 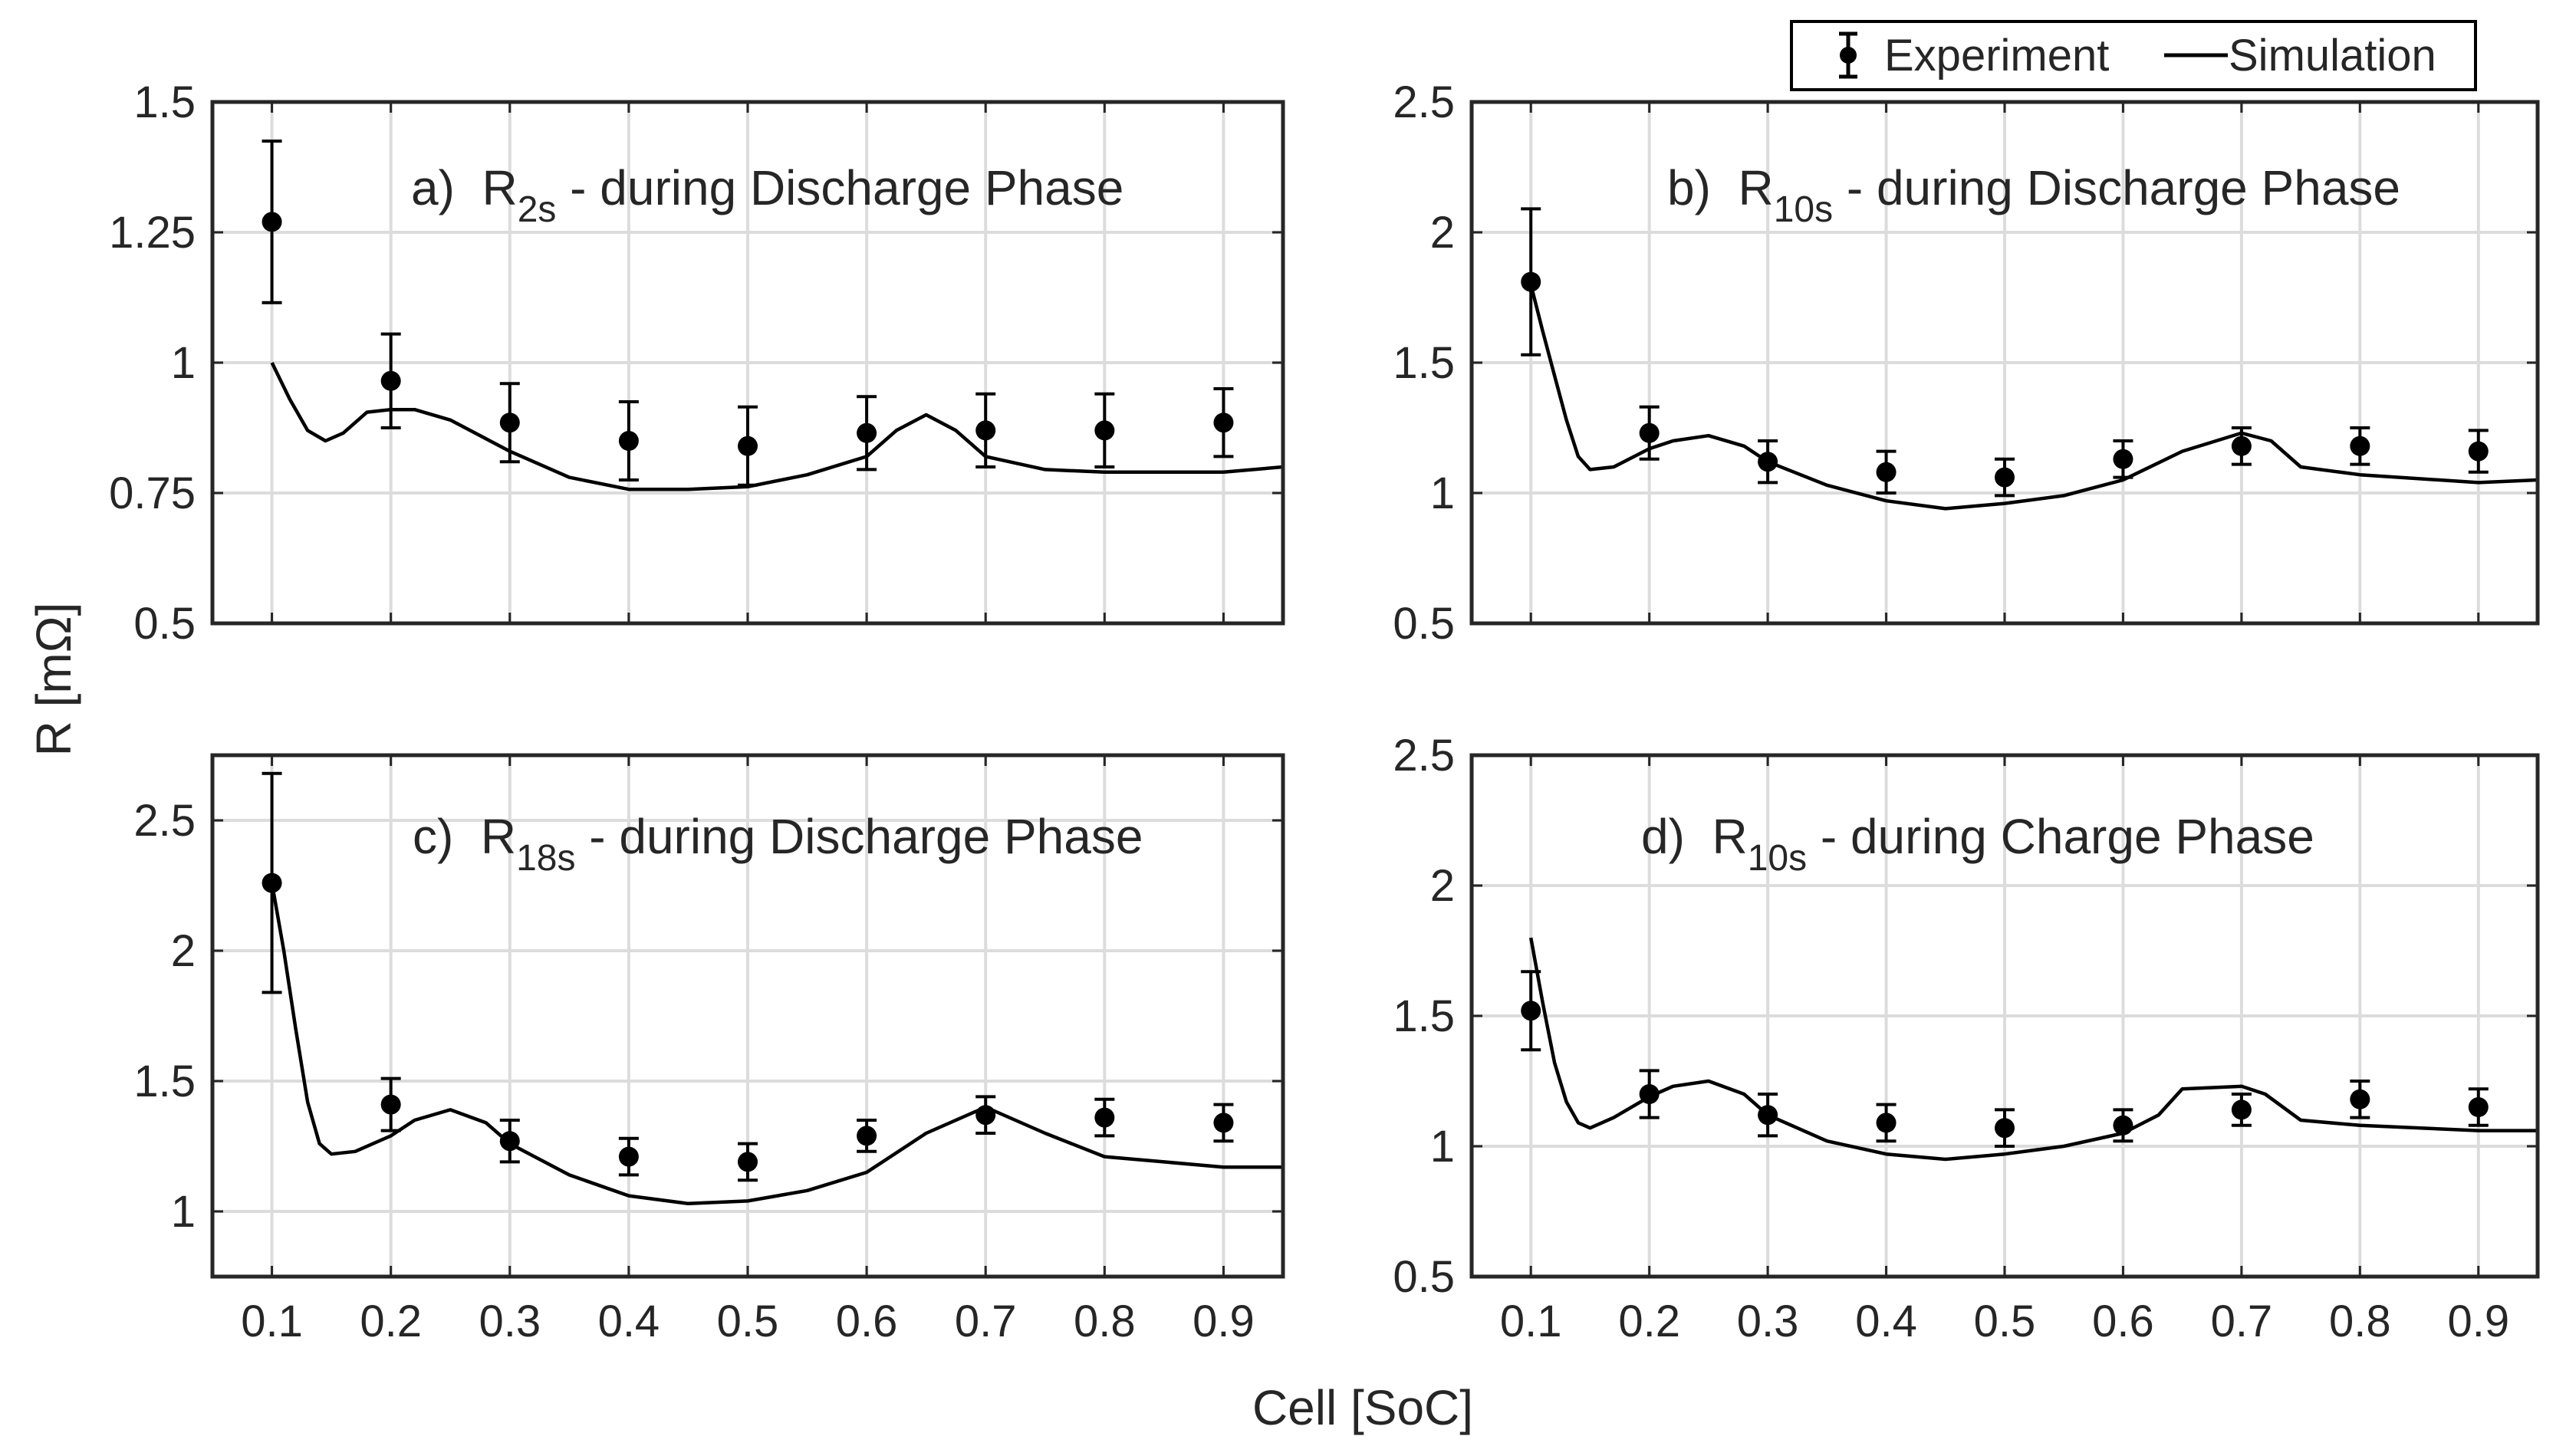 What do you see at coordinates (776, 426) in the screenshot?
I see `simulation-line-a` at bounding box center [776, 426].